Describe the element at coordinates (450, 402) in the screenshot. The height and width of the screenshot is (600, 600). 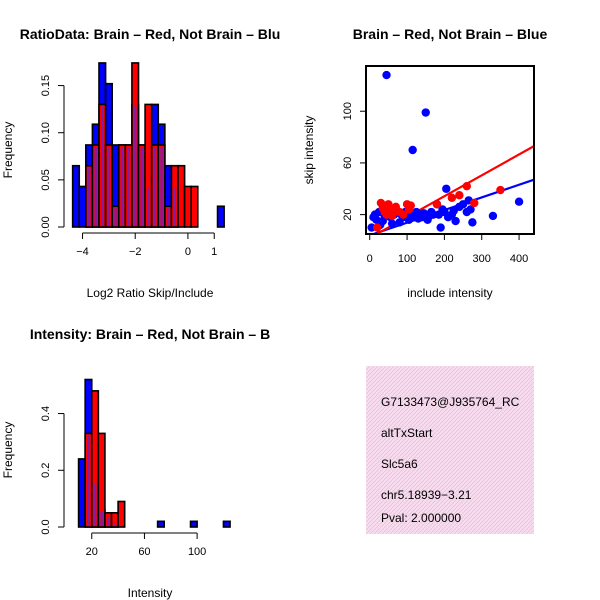
I see `event-id: G7133473@J935764_RC` at that location.